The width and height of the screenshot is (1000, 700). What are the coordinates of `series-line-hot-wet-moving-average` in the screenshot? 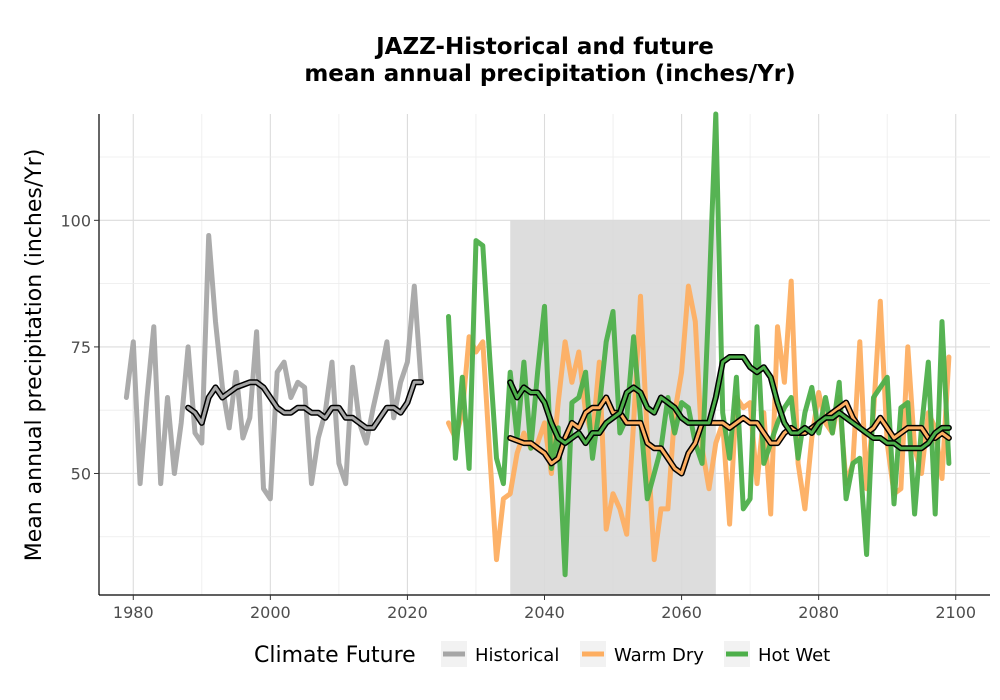 It's located at (729, 402).